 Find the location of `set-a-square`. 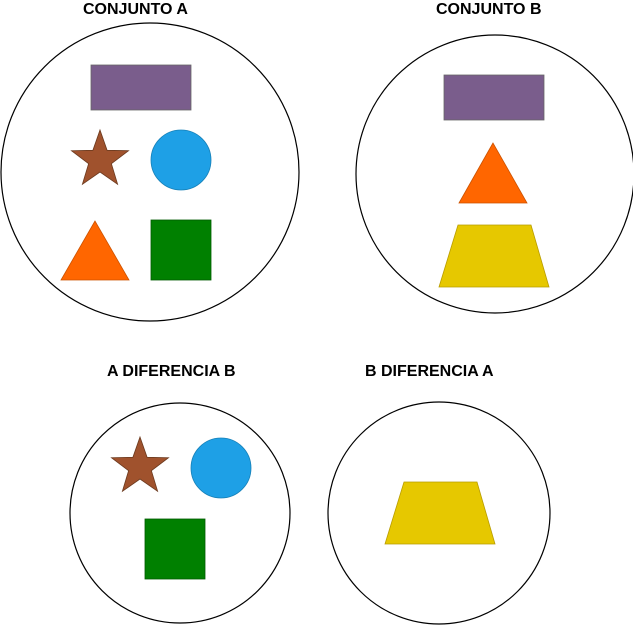

set-a-square is located at coordinates (181, 250).